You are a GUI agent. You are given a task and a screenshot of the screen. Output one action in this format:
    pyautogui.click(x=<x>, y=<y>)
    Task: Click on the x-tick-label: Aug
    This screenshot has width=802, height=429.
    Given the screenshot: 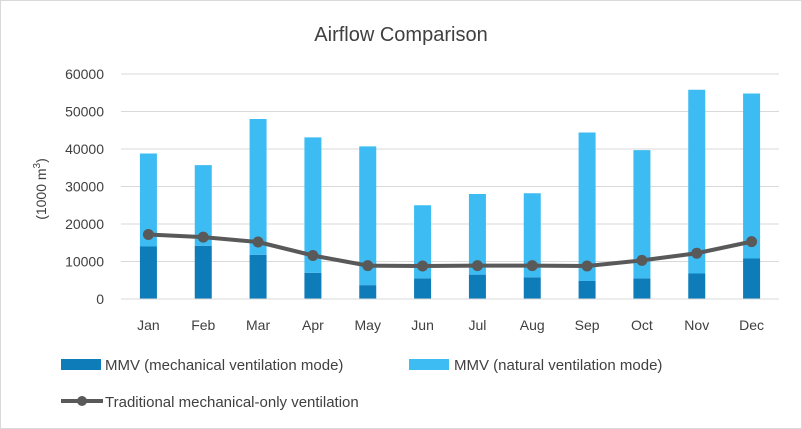 What is the action you would take?
    pyautogui.click(x=532, y=325)
    